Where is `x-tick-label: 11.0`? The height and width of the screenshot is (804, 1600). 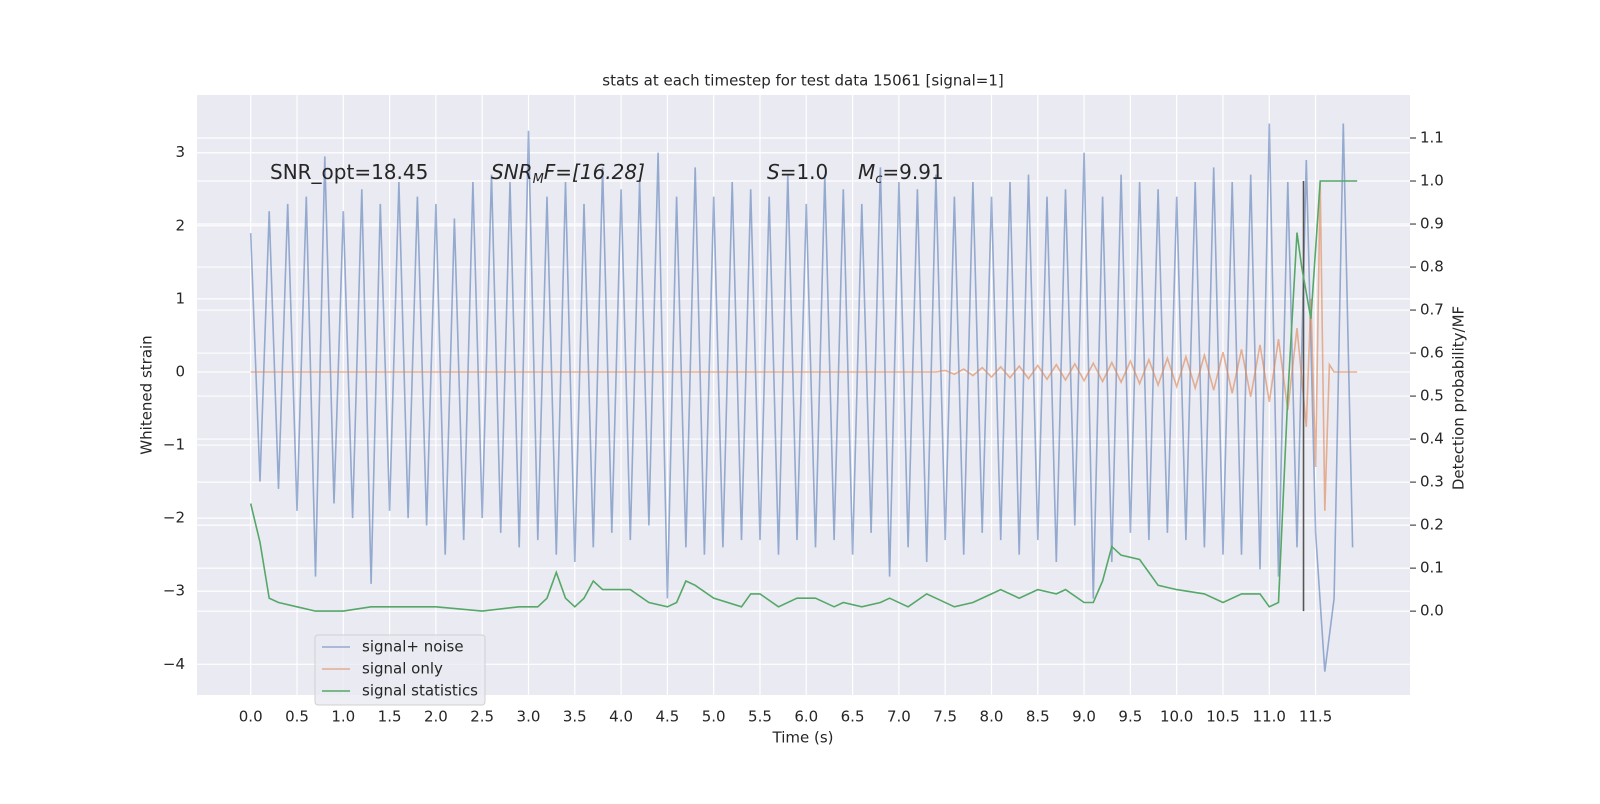
x-tick-label: 11.0 is located at coordinates (1269, 717).